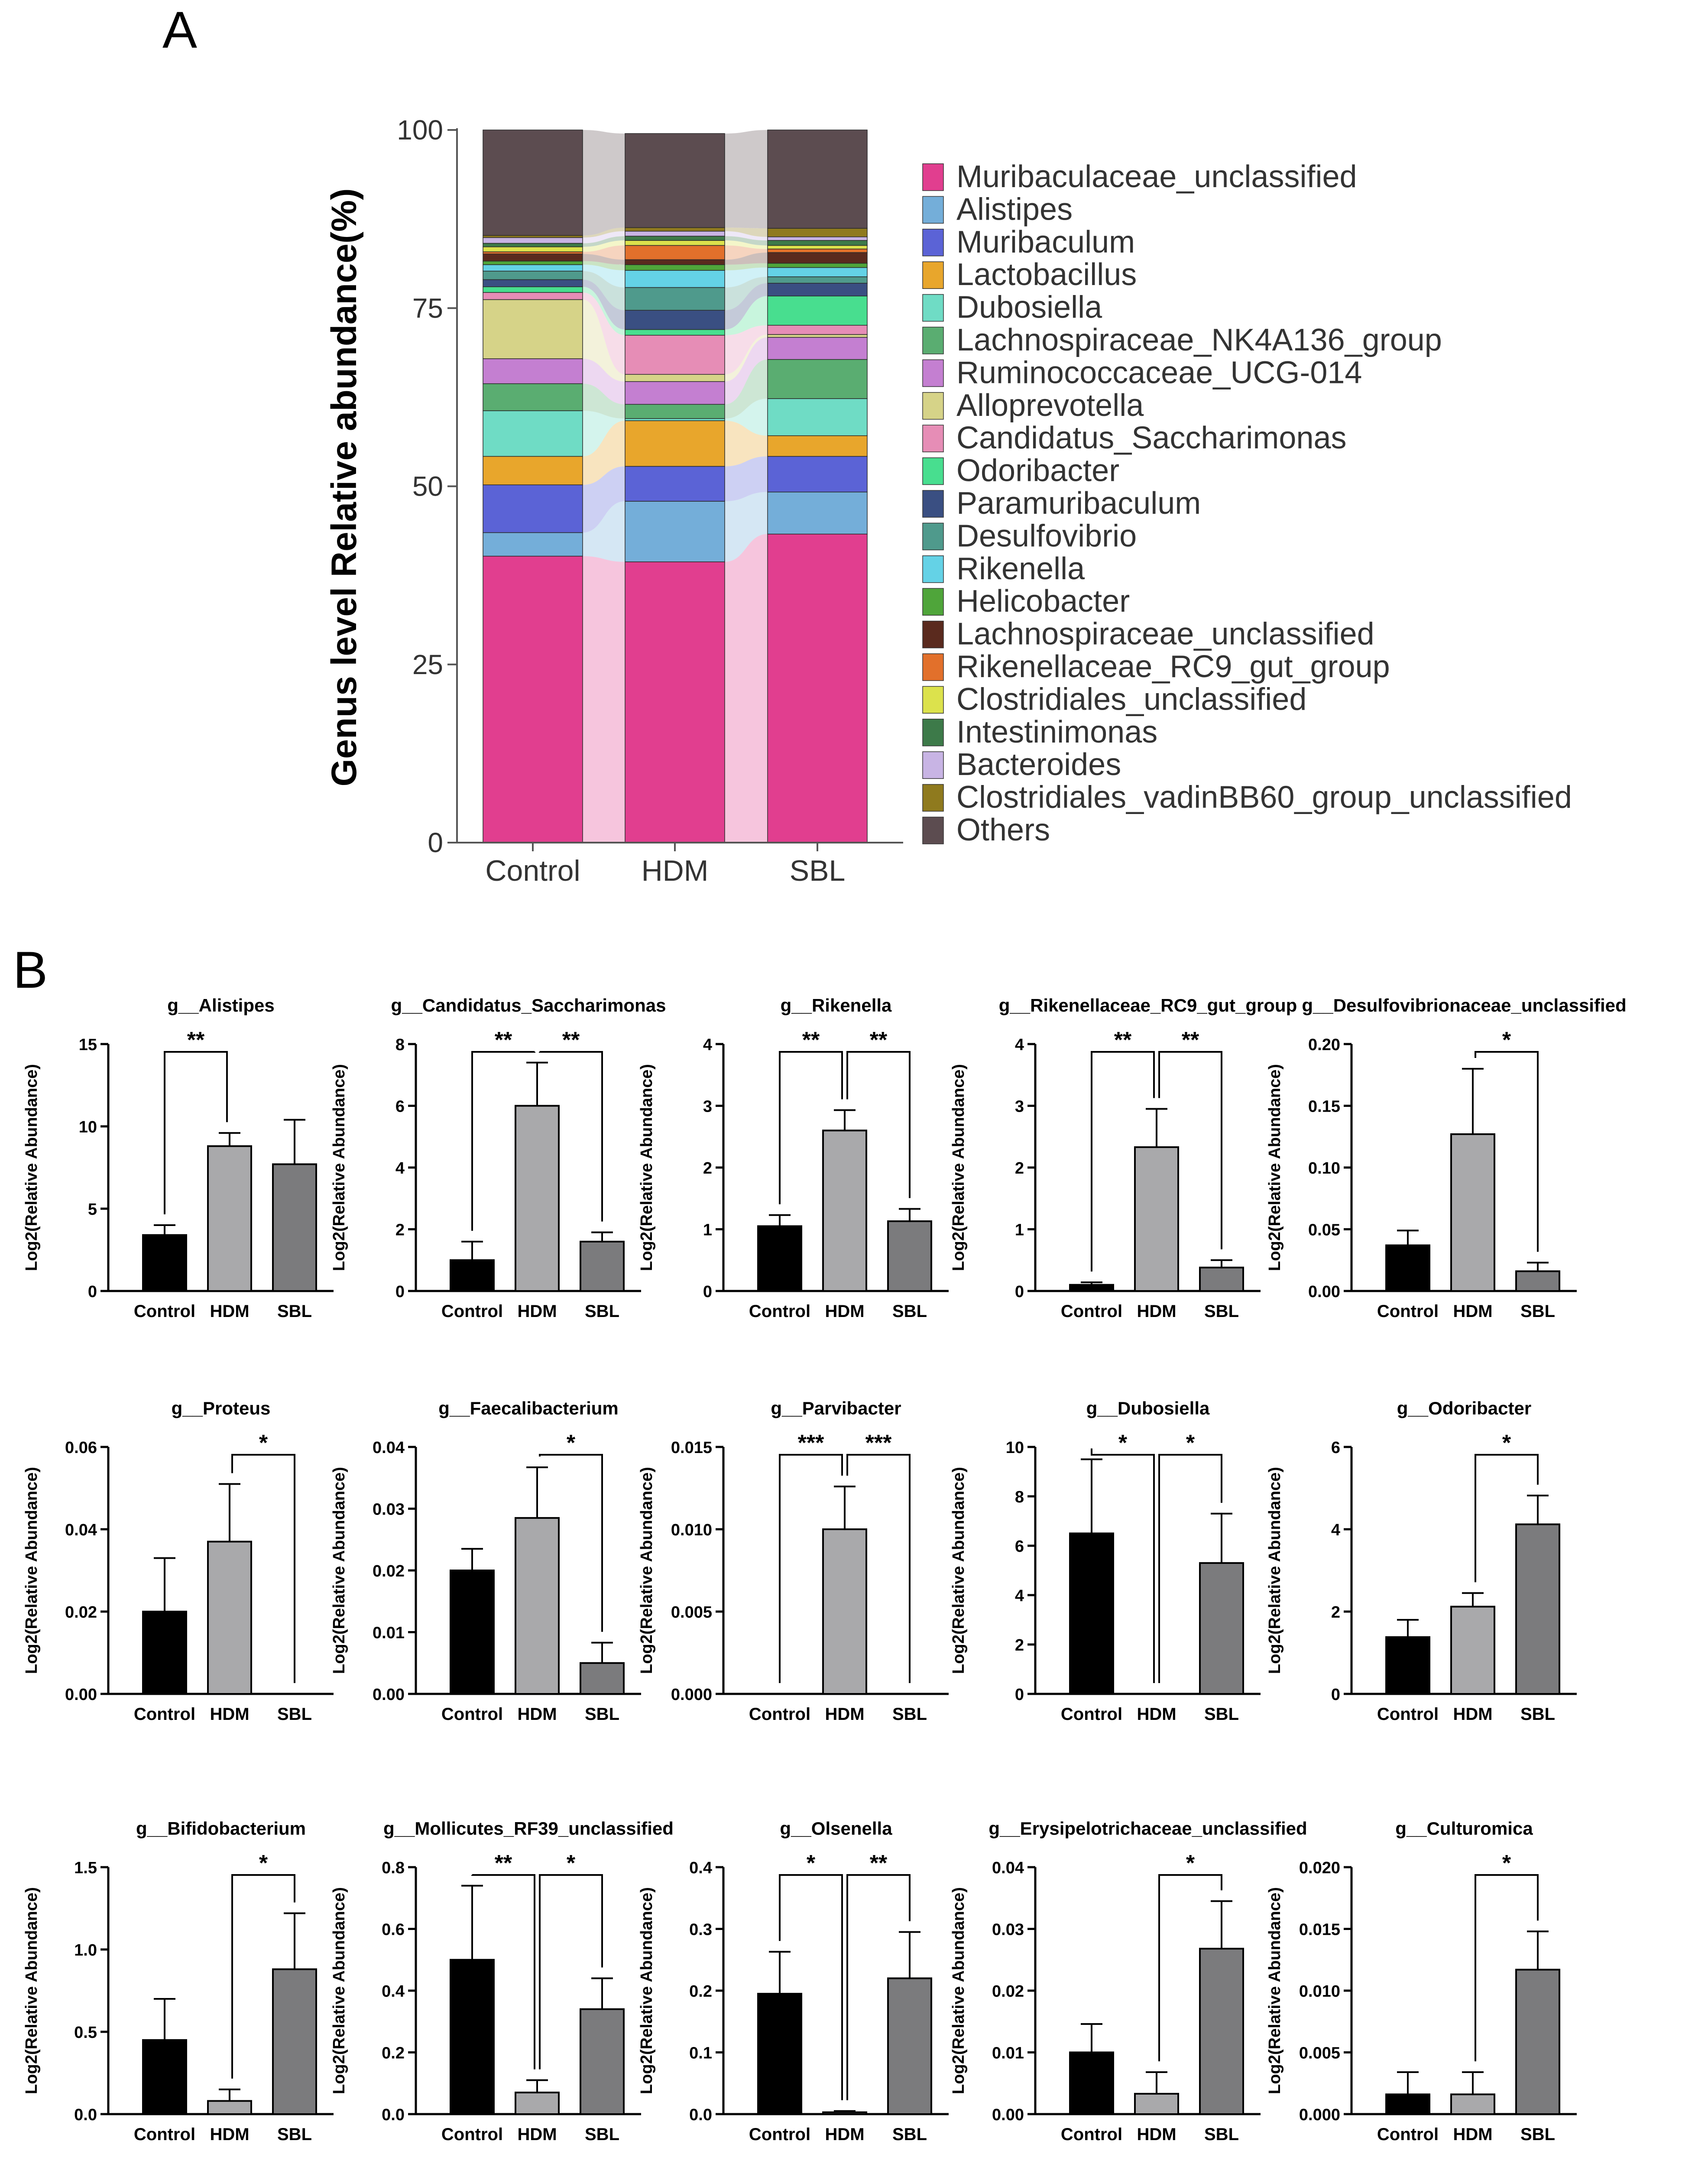  What do you see at coordinates (1148, 1408) in the screenshot?
I see `chart-title: g__Dubosiella` at bounding box center [1148, 1408].